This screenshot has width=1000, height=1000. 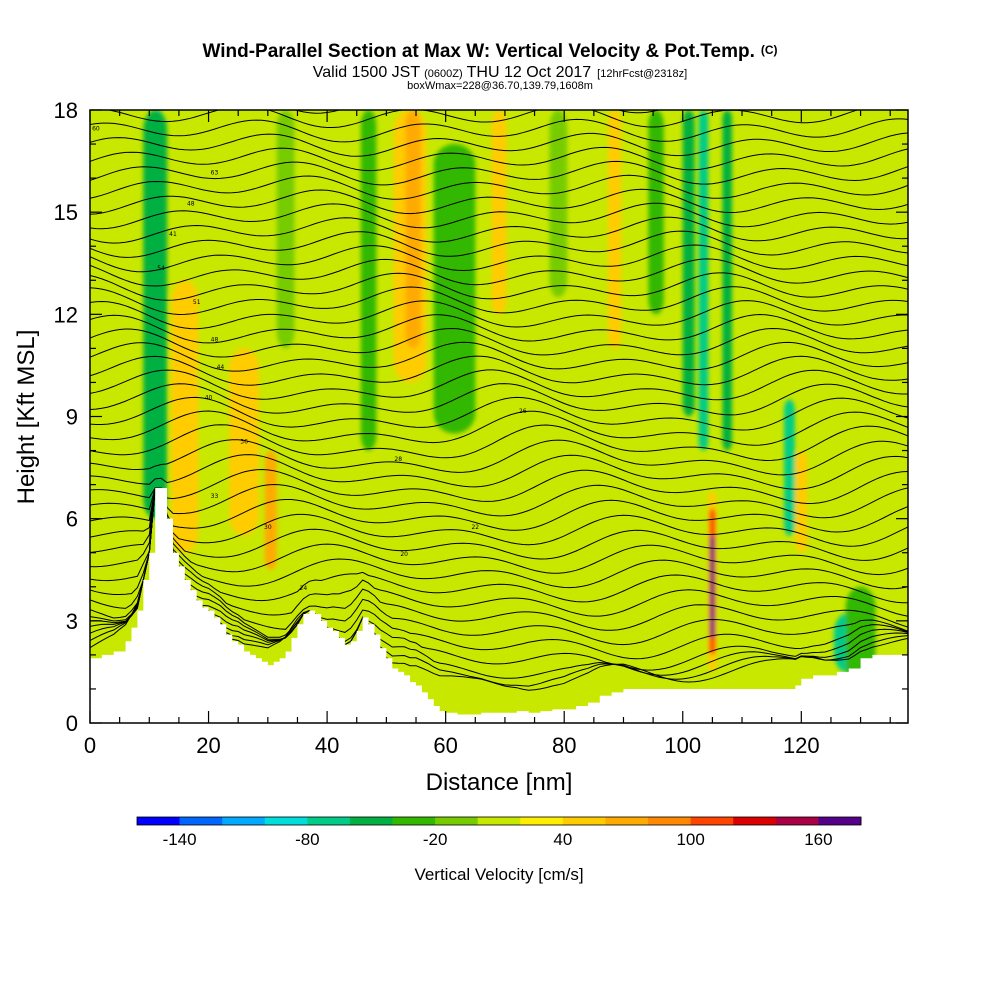 I want to click on valid-date: THU 12 Oct 2017, so click(x=529, y=72).